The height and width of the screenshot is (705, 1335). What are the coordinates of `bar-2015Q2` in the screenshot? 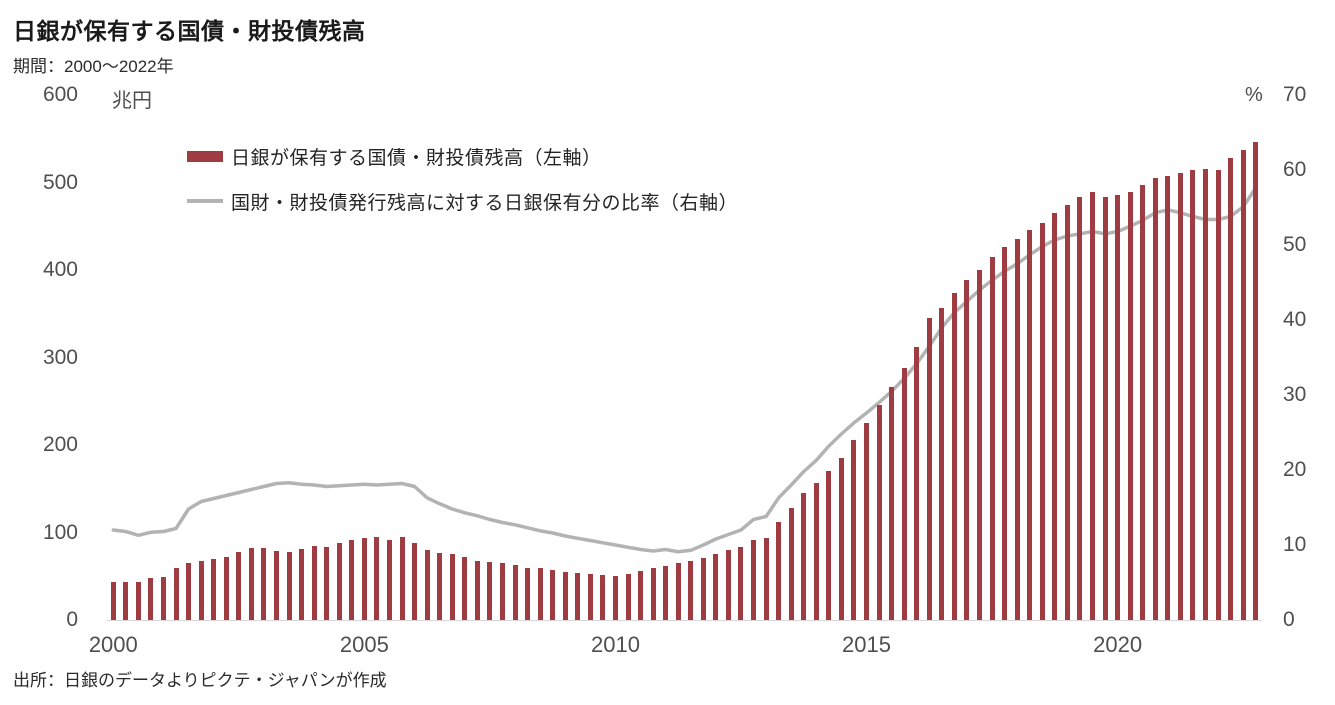 It's located at (879, 512).